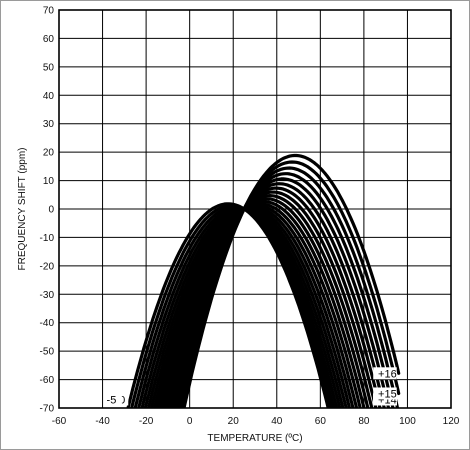 The width and height of the screenshot is (470, 450). I want to click on x-tick-label: 100, so click(407, 421).